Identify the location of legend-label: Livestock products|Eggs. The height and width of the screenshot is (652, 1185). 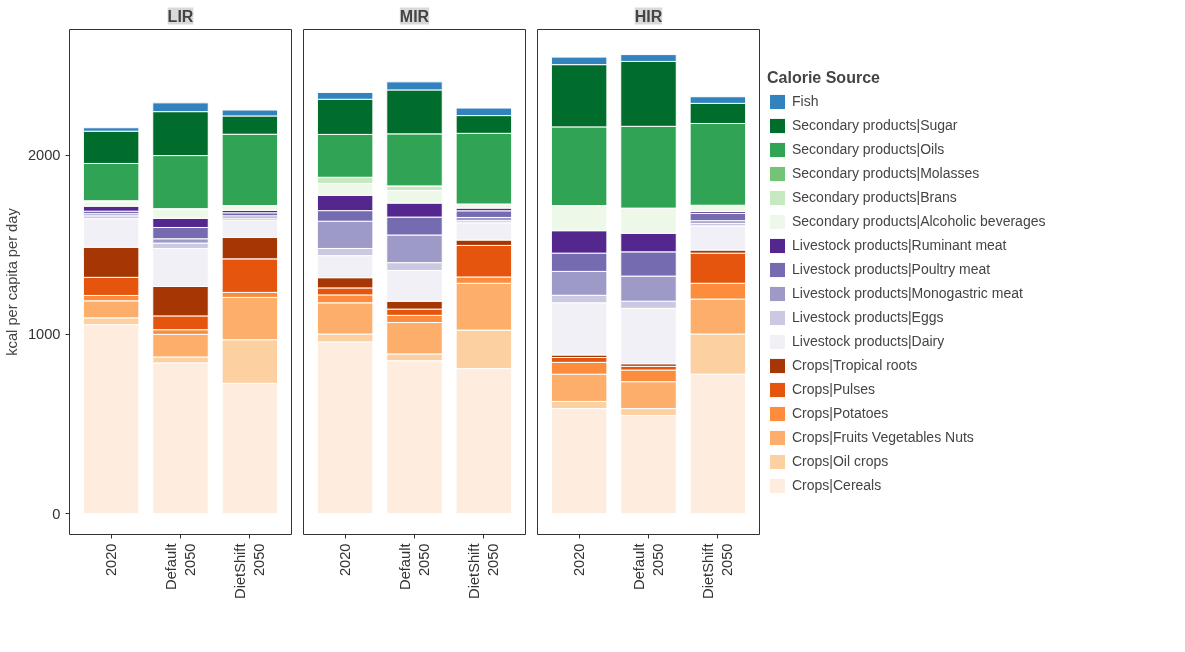
(868, 317).